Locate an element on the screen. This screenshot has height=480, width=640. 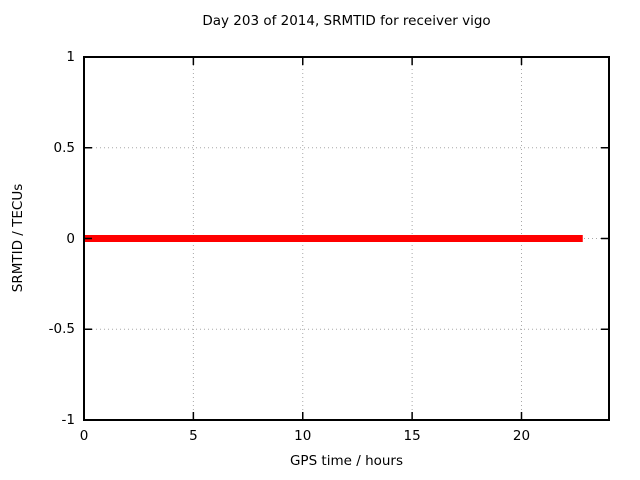
y-tick-label: 0 is located at coordinates (70, 238).